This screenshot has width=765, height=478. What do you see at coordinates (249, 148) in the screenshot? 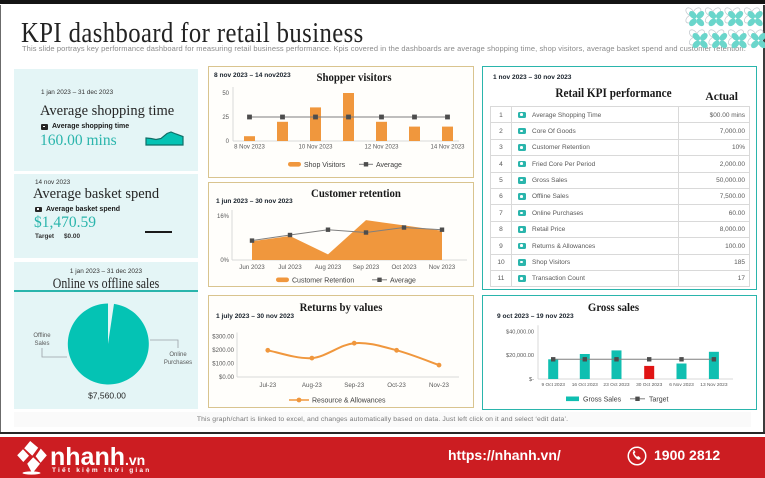
I see `svg-text: 8 Nov 2023` at bounding box center [249, 148].